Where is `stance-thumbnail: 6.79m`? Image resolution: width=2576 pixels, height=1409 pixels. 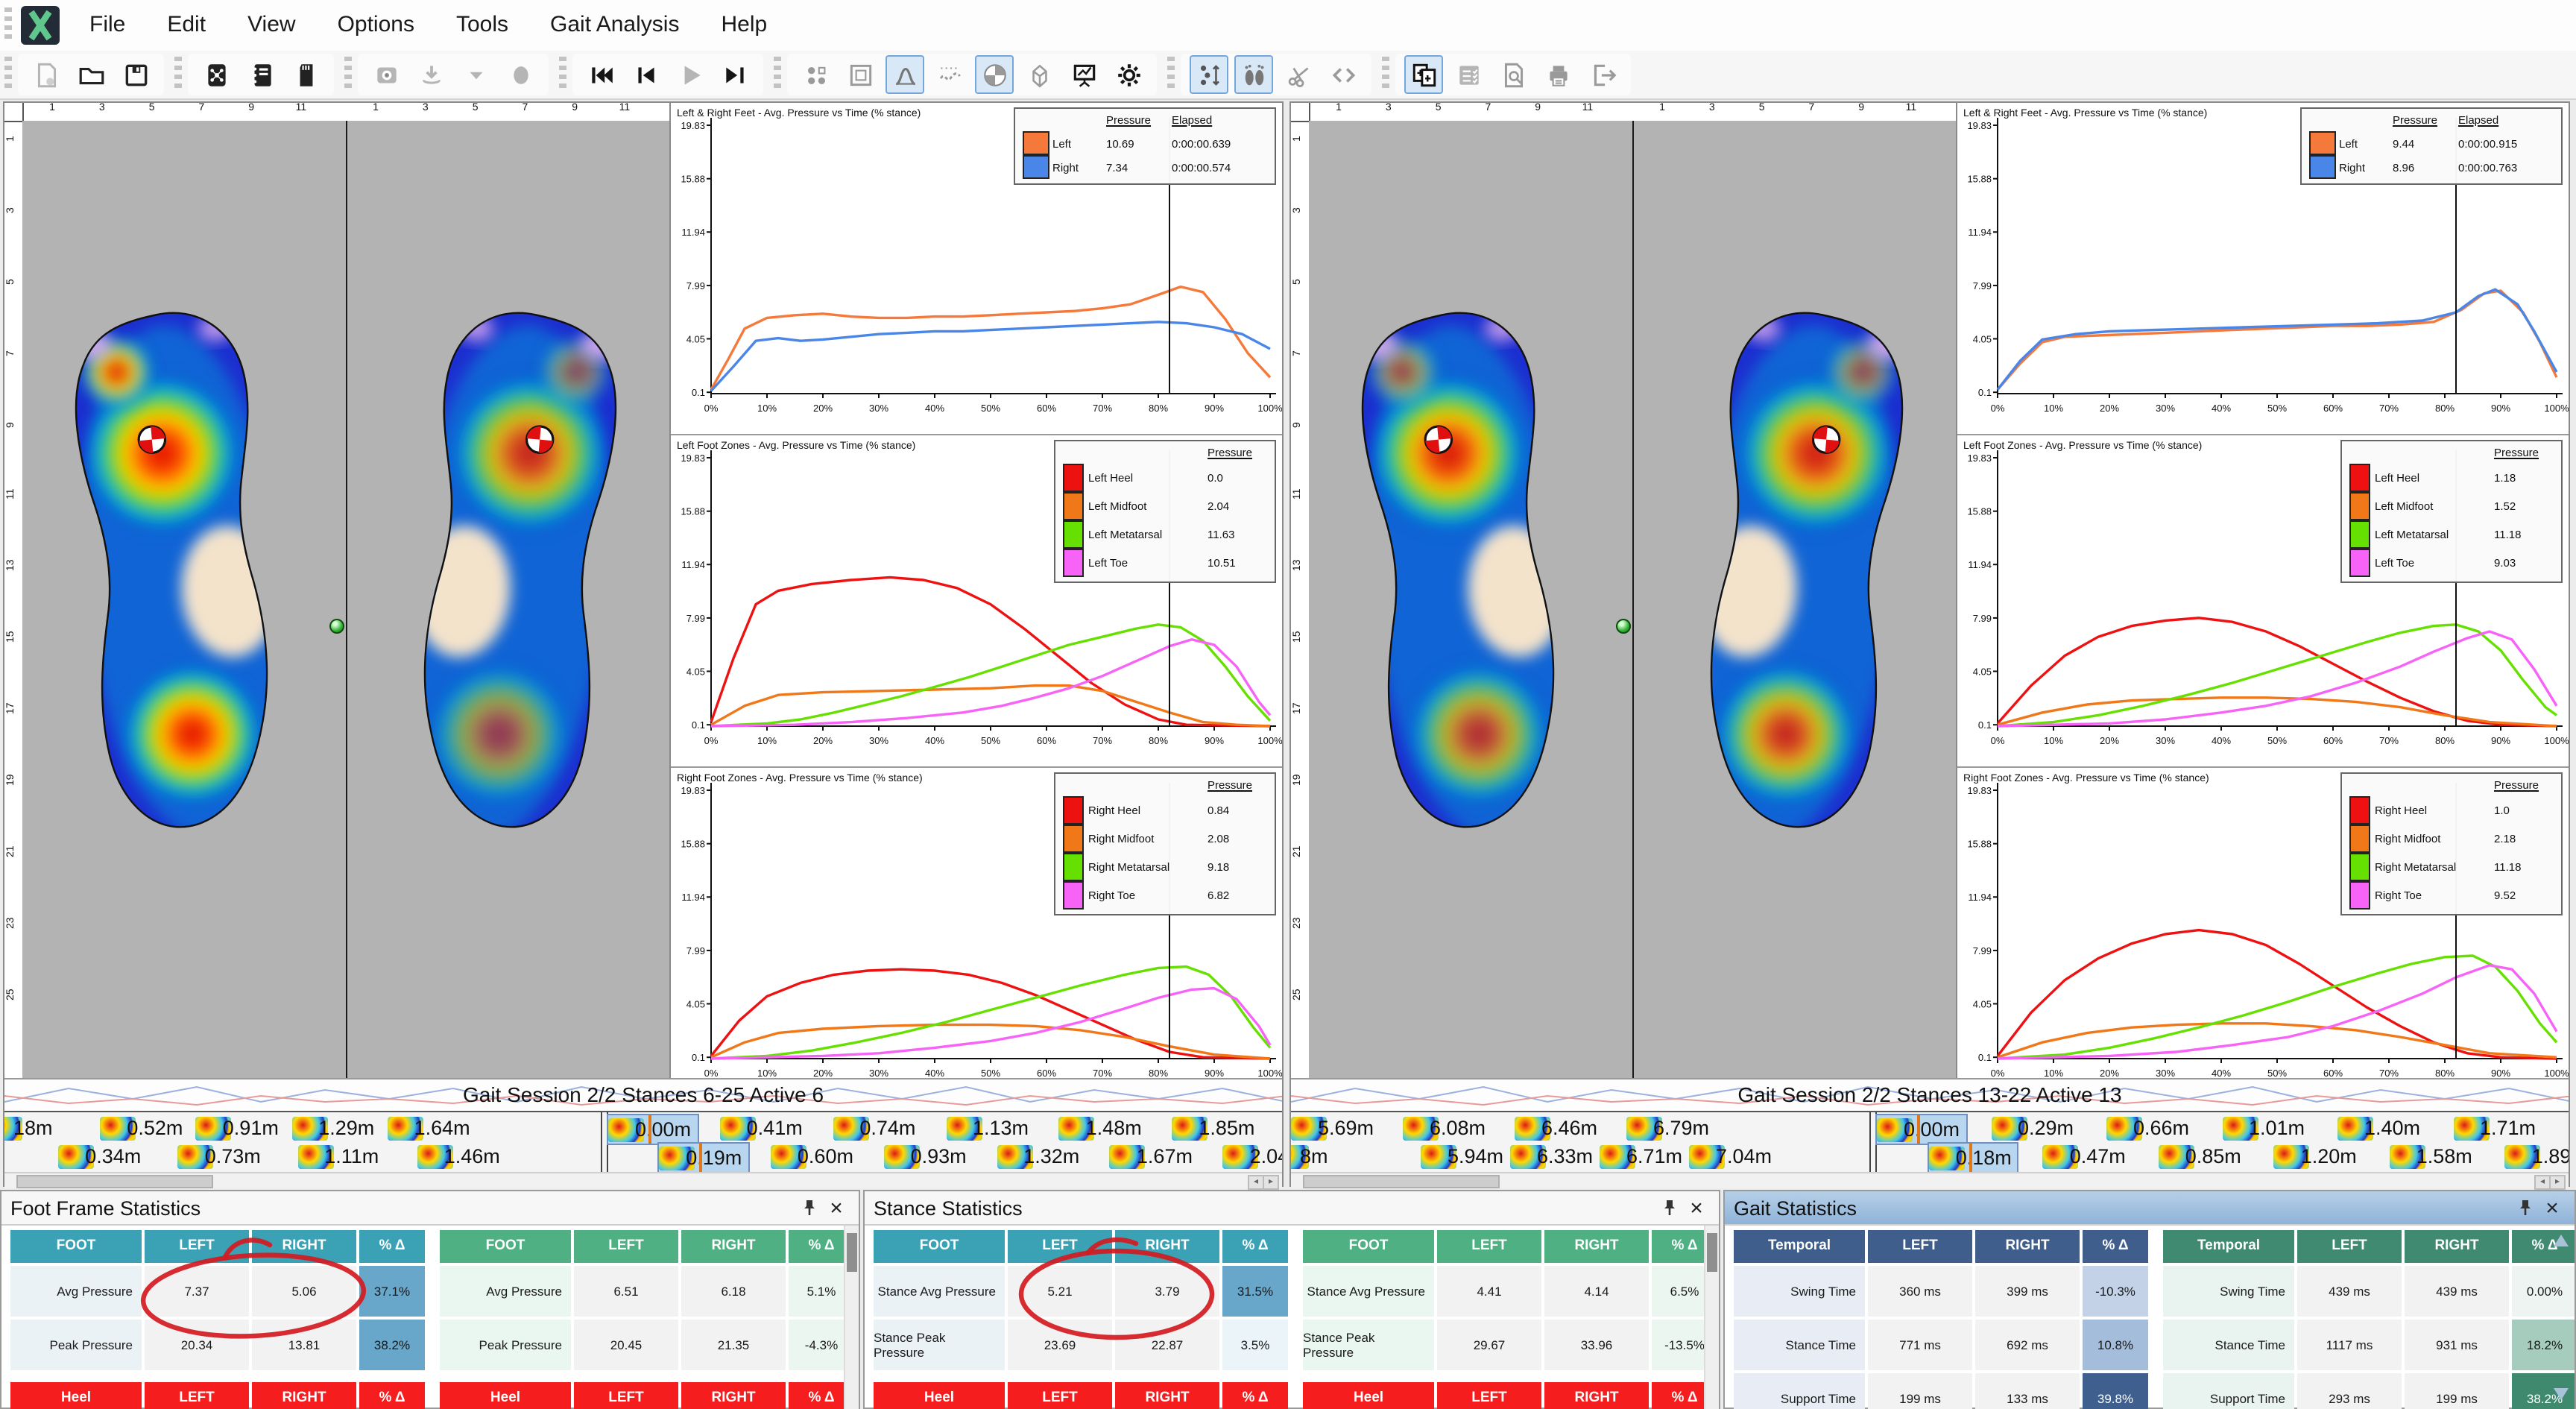 stance-thumbnail: 6.79m is located at coordinates (1667, 1128).